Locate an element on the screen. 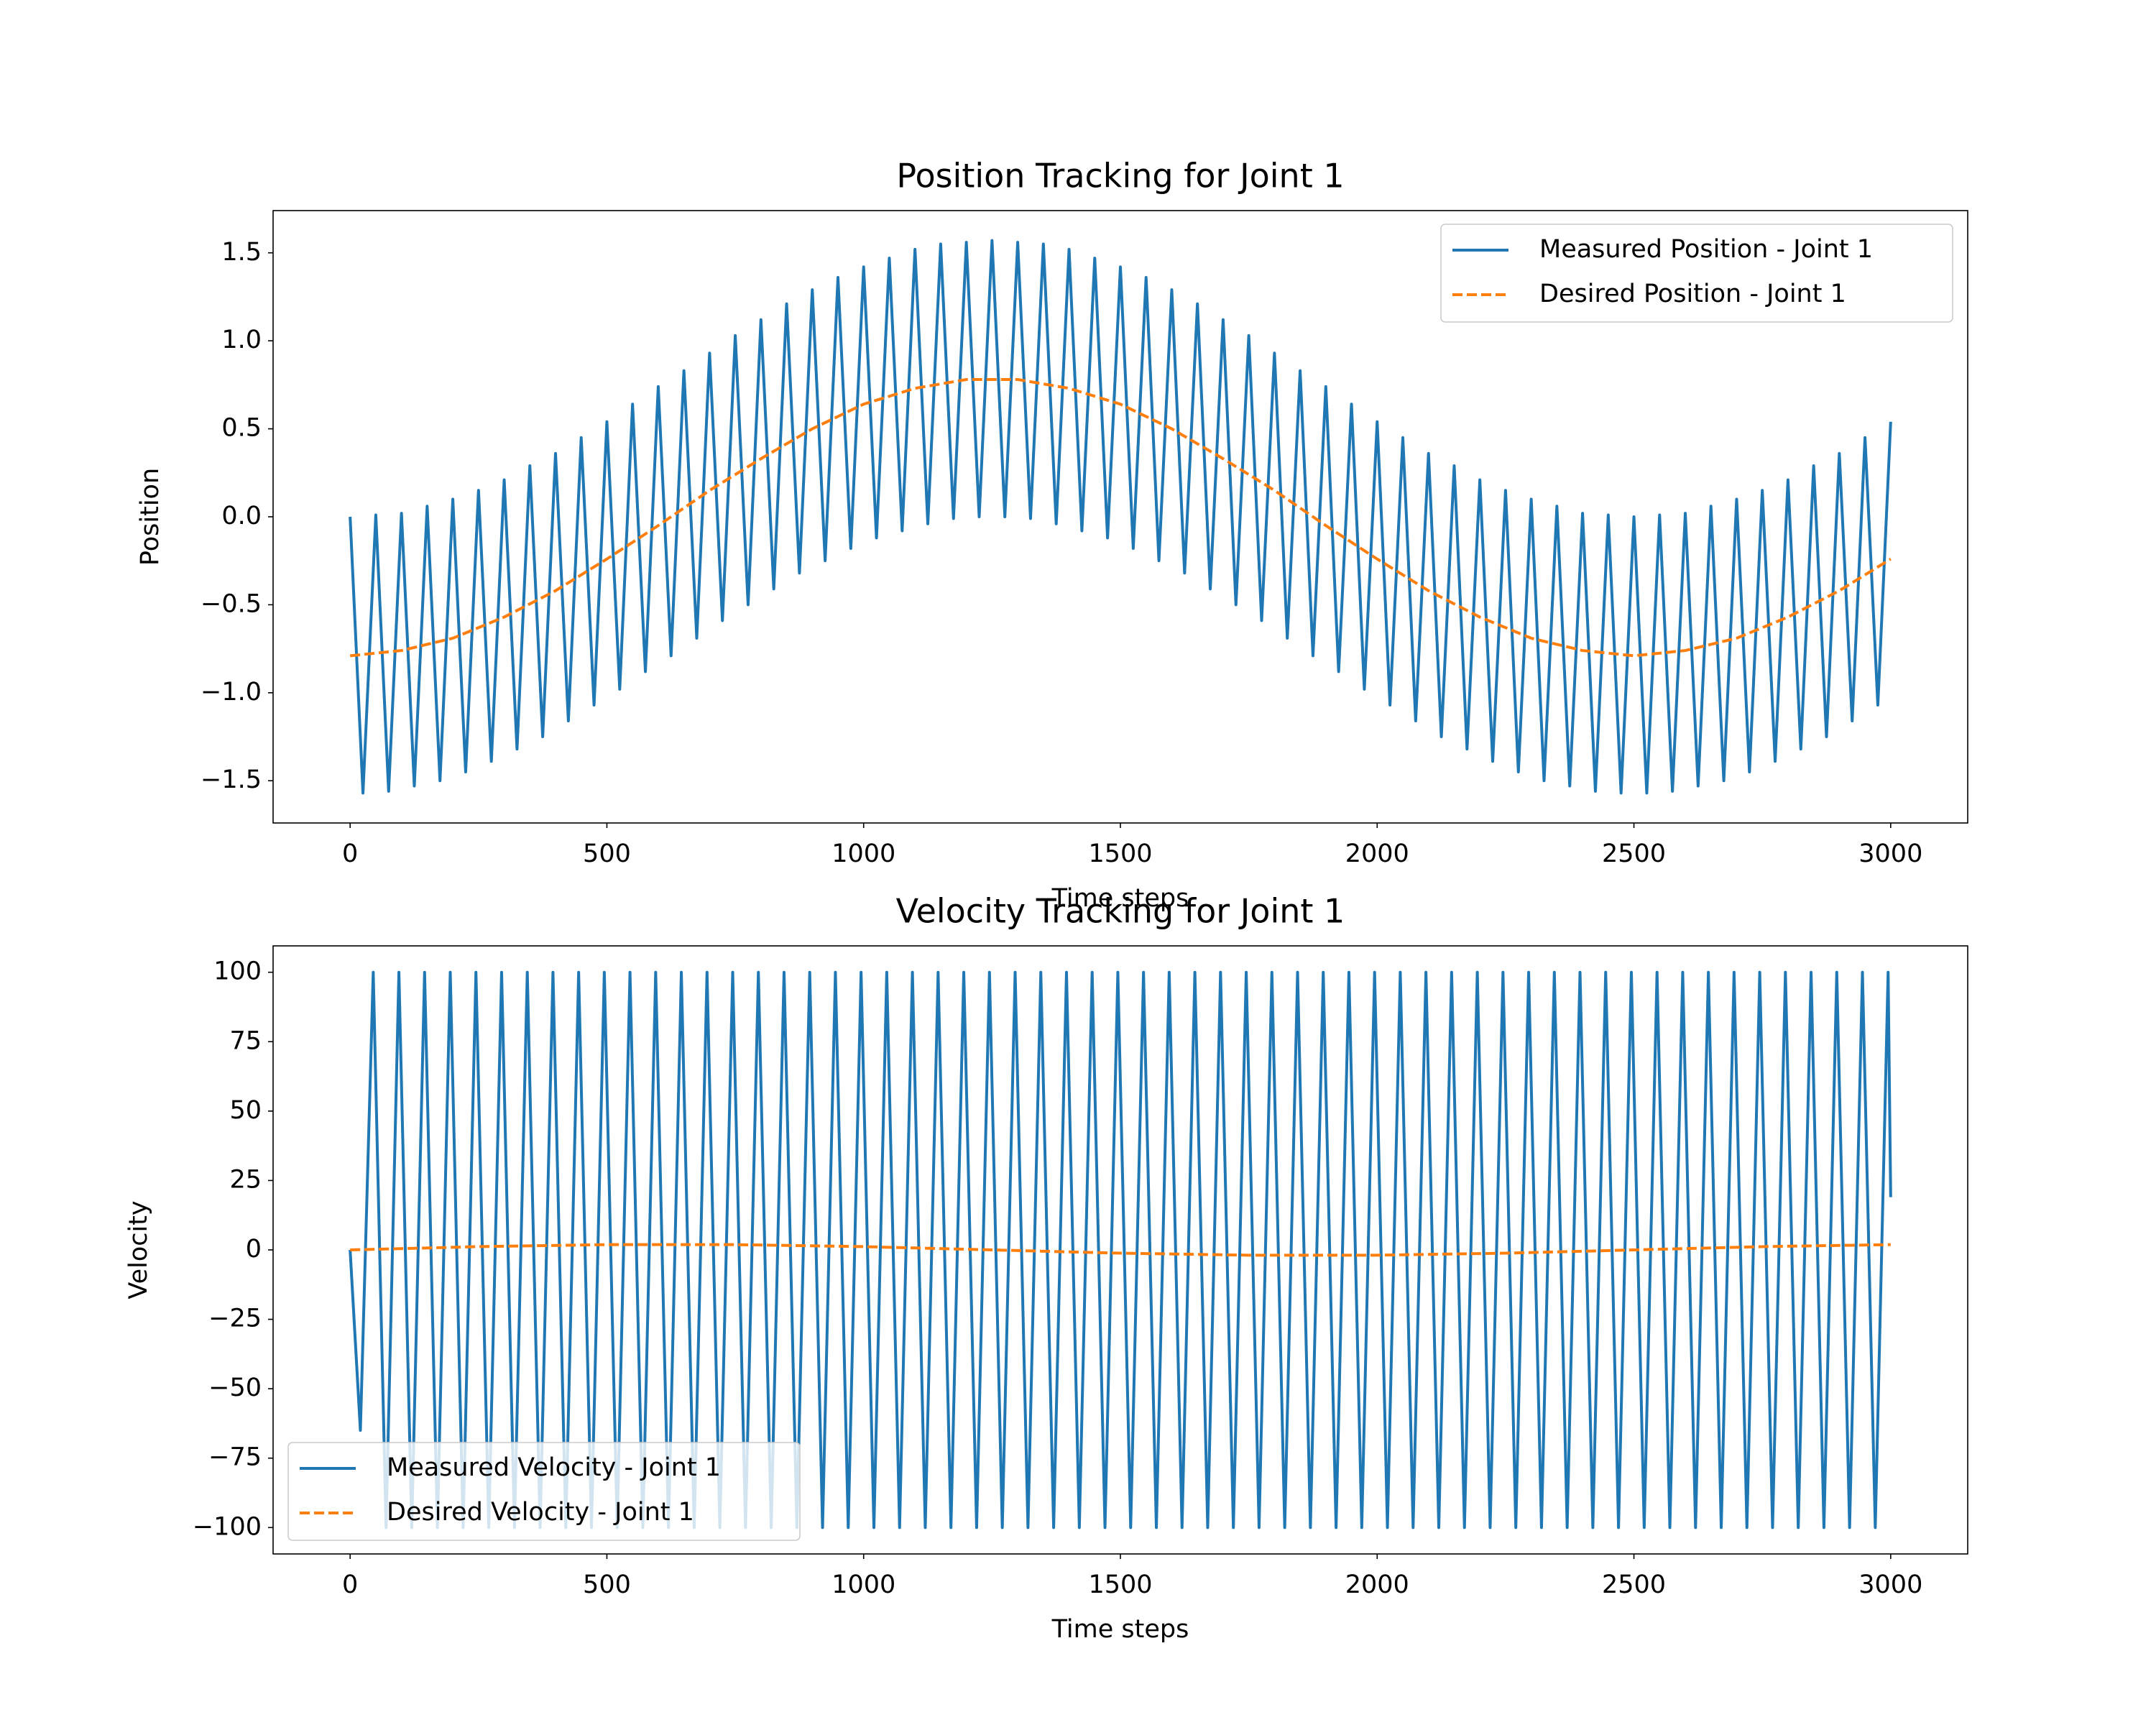 This screenshot has height=1725, width=2156. y-axis-label: Position is located at coordinates (150, 517).